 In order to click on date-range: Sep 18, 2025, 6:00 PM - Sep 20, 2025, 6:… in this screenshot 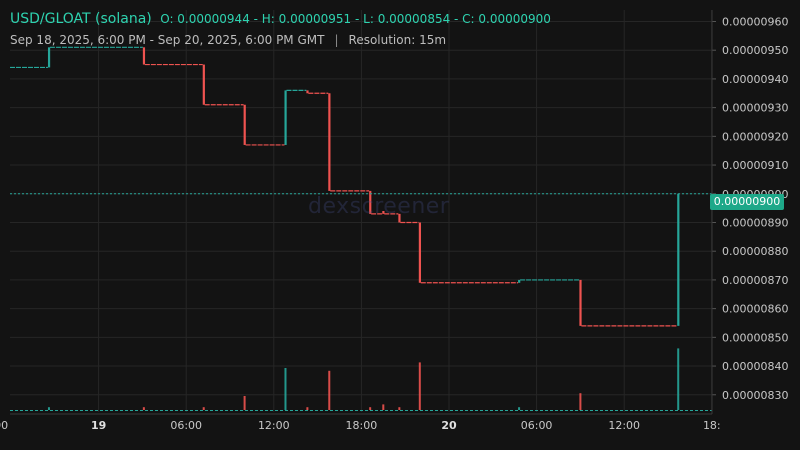, I will do `click(167, 40)`.